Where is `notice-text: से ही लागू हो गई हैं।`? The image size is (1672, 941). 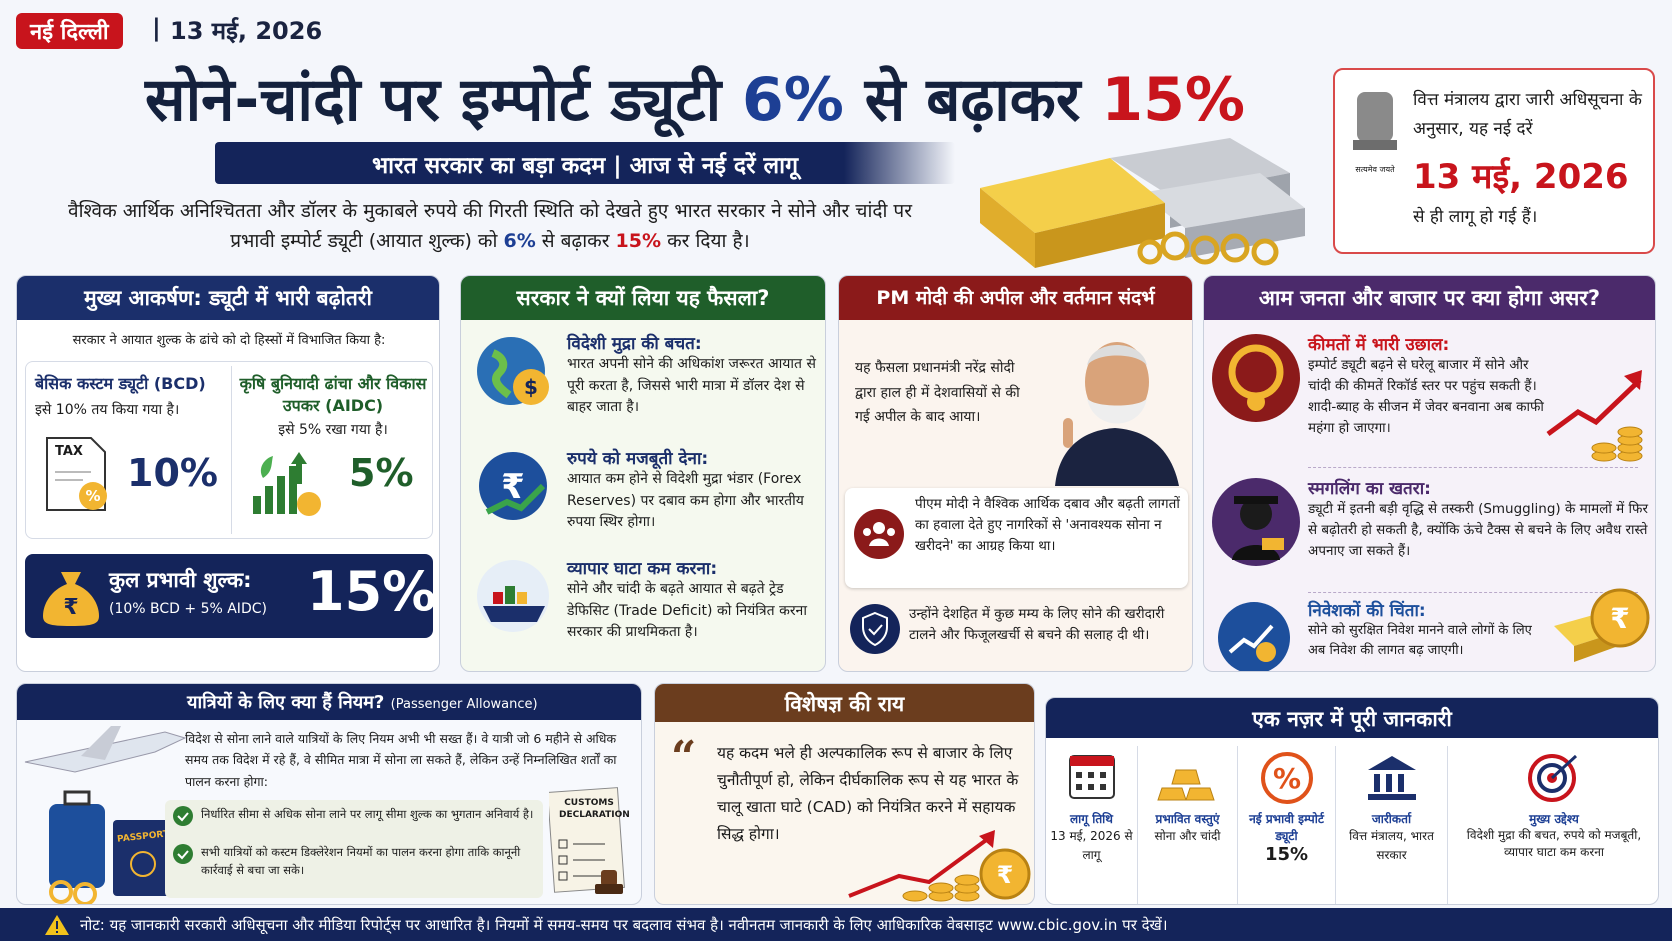
notice-text: से ही लागू हो गई हैं। is located at coordinates (1475, 217).